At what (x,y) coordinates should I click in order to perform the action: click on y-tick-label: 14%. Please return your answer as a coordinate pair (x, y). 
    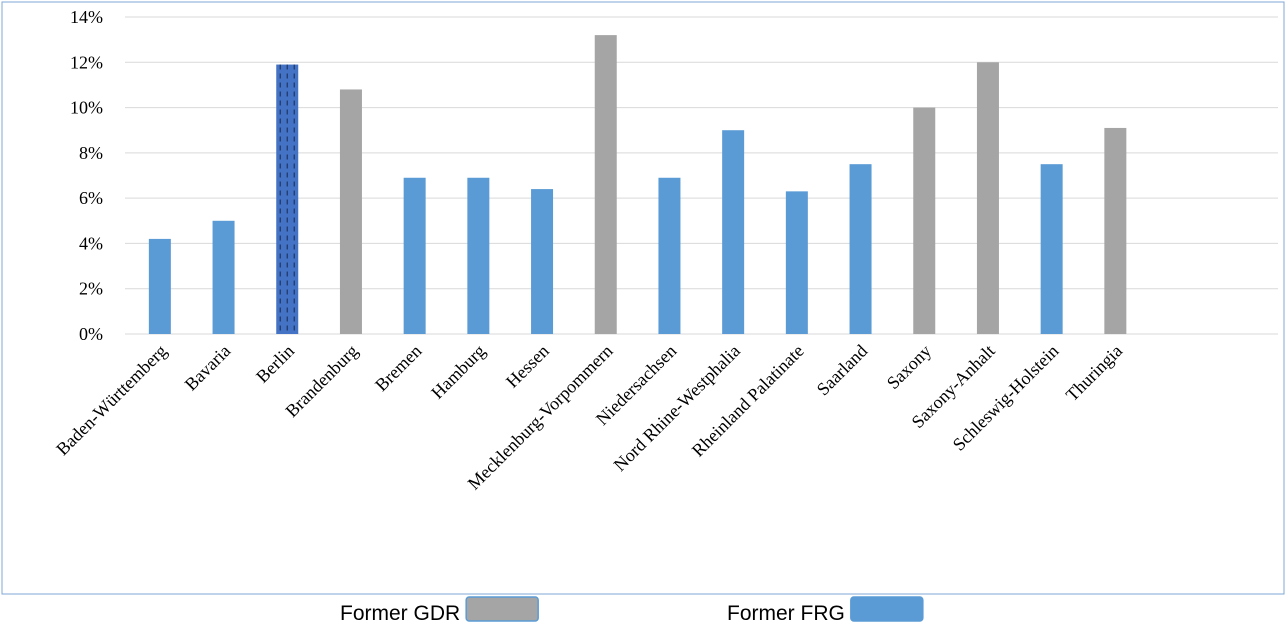
    Looking at the image, I should click on (86, 17).